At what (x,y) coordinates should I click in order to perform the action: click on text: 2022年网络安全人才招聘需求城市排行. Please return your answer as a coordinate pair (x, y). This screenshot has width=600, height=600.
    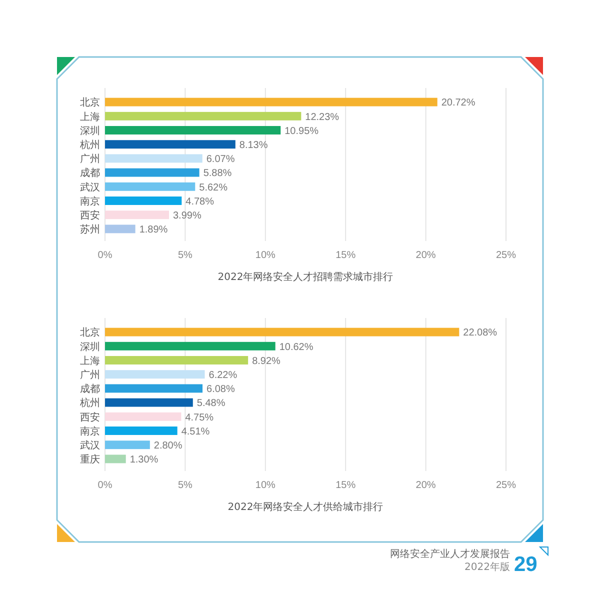
    Looking at the image, I should click on (306, 277).